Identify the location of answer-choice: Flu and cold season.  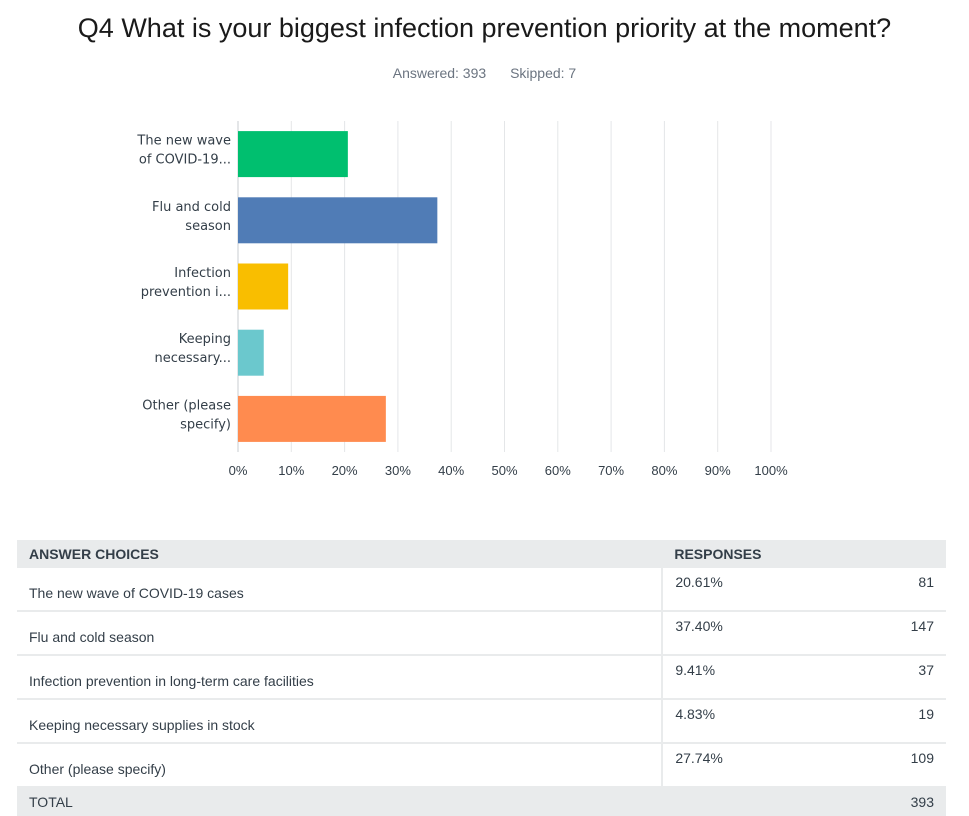
(340, 633).